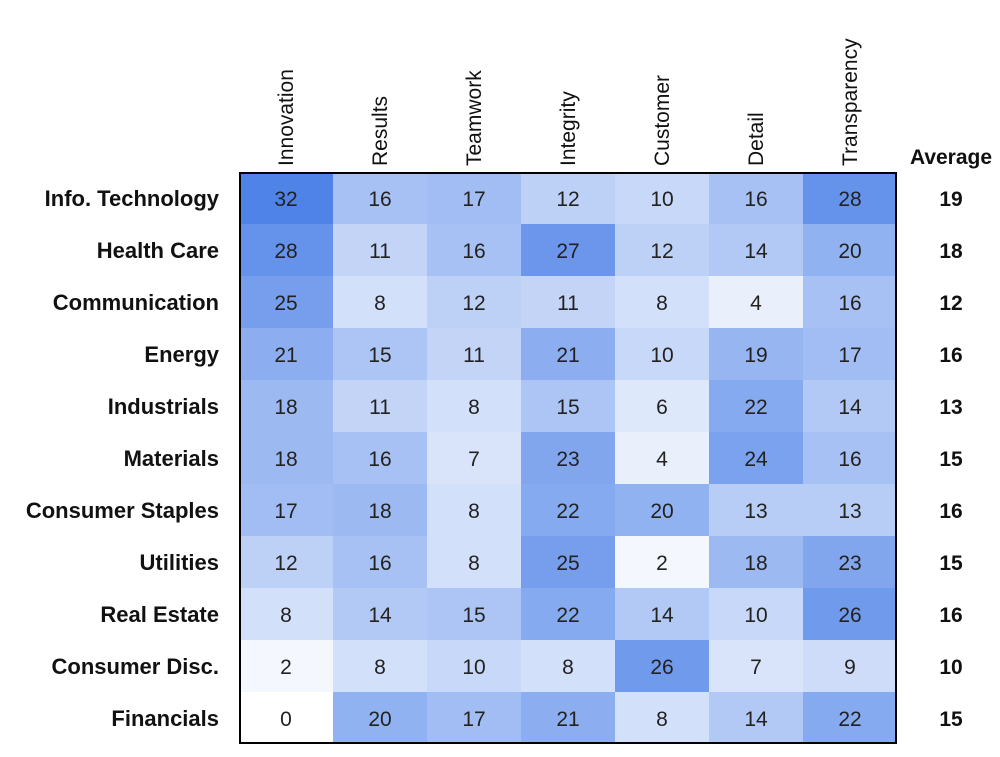 The width and height of the screenshot is (1000, 757). What do you see at coordinates (380, 131) in the screenshot?
I see `column-label: Results` at bounding box center [380, 131].